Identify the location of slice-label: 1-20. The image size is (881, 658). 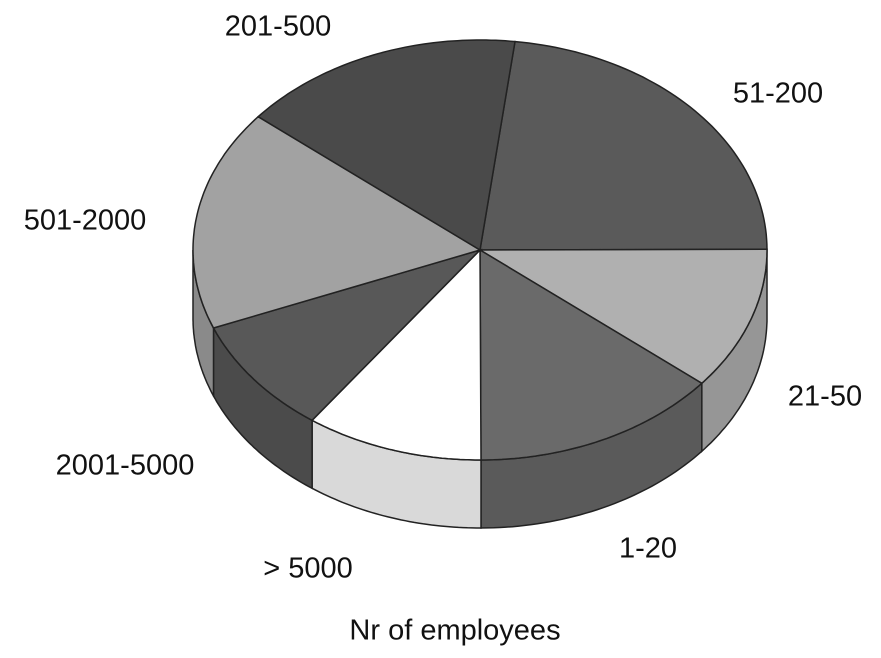
(648, 549).